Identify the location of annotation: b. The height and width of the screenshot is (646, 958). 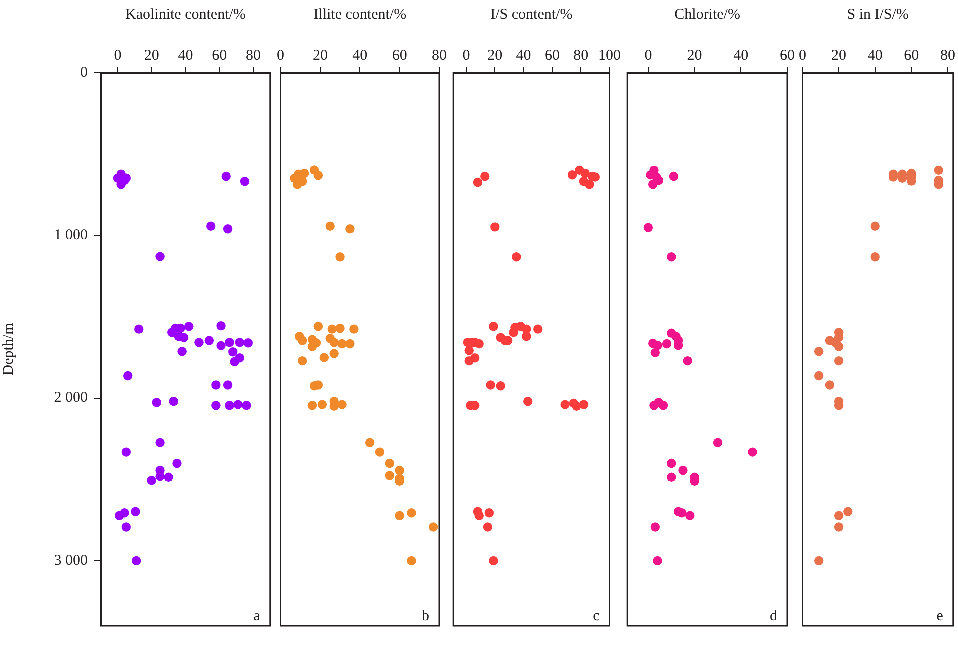
(426, 616).